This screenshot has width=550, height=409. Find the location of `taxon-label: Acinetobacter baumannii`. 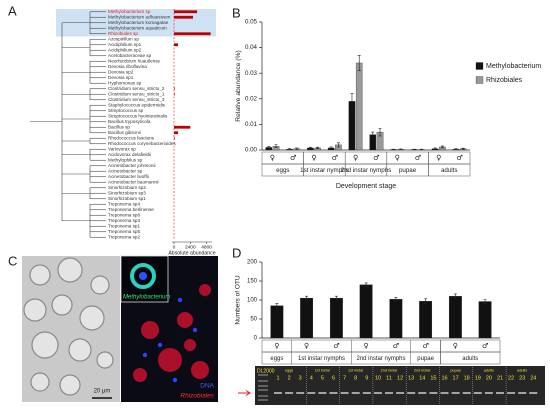

taxon-label: Acinetobacter baumannii is located at coordinates (133, 181).